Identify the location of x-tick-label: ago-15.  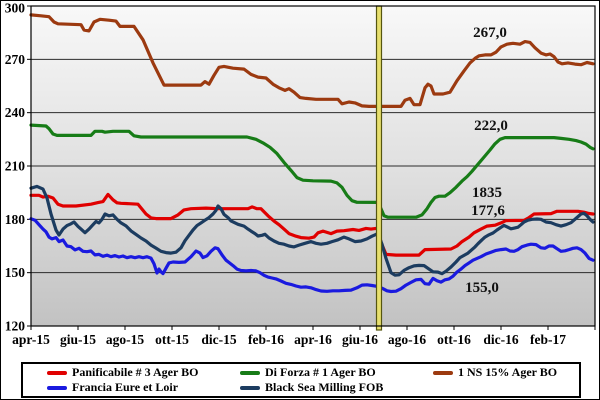
(125, 339).